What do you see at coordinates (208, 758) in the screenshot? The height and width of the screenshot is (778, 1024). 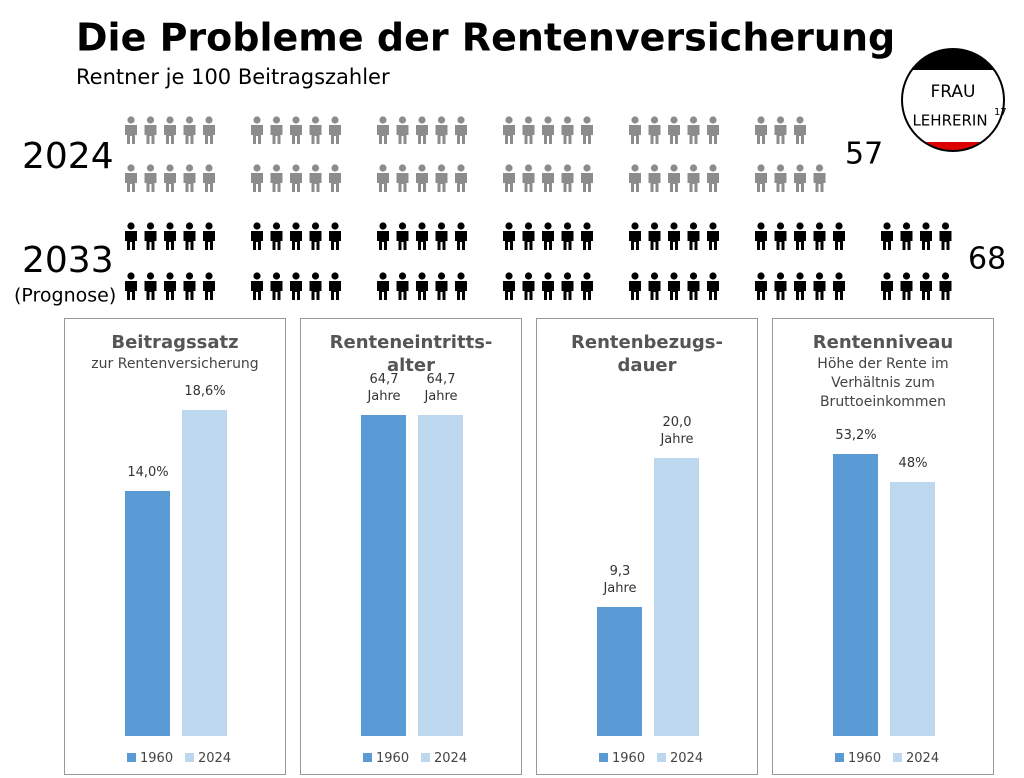 I see `legend-item: 2024` at bounding box center [208, 758].